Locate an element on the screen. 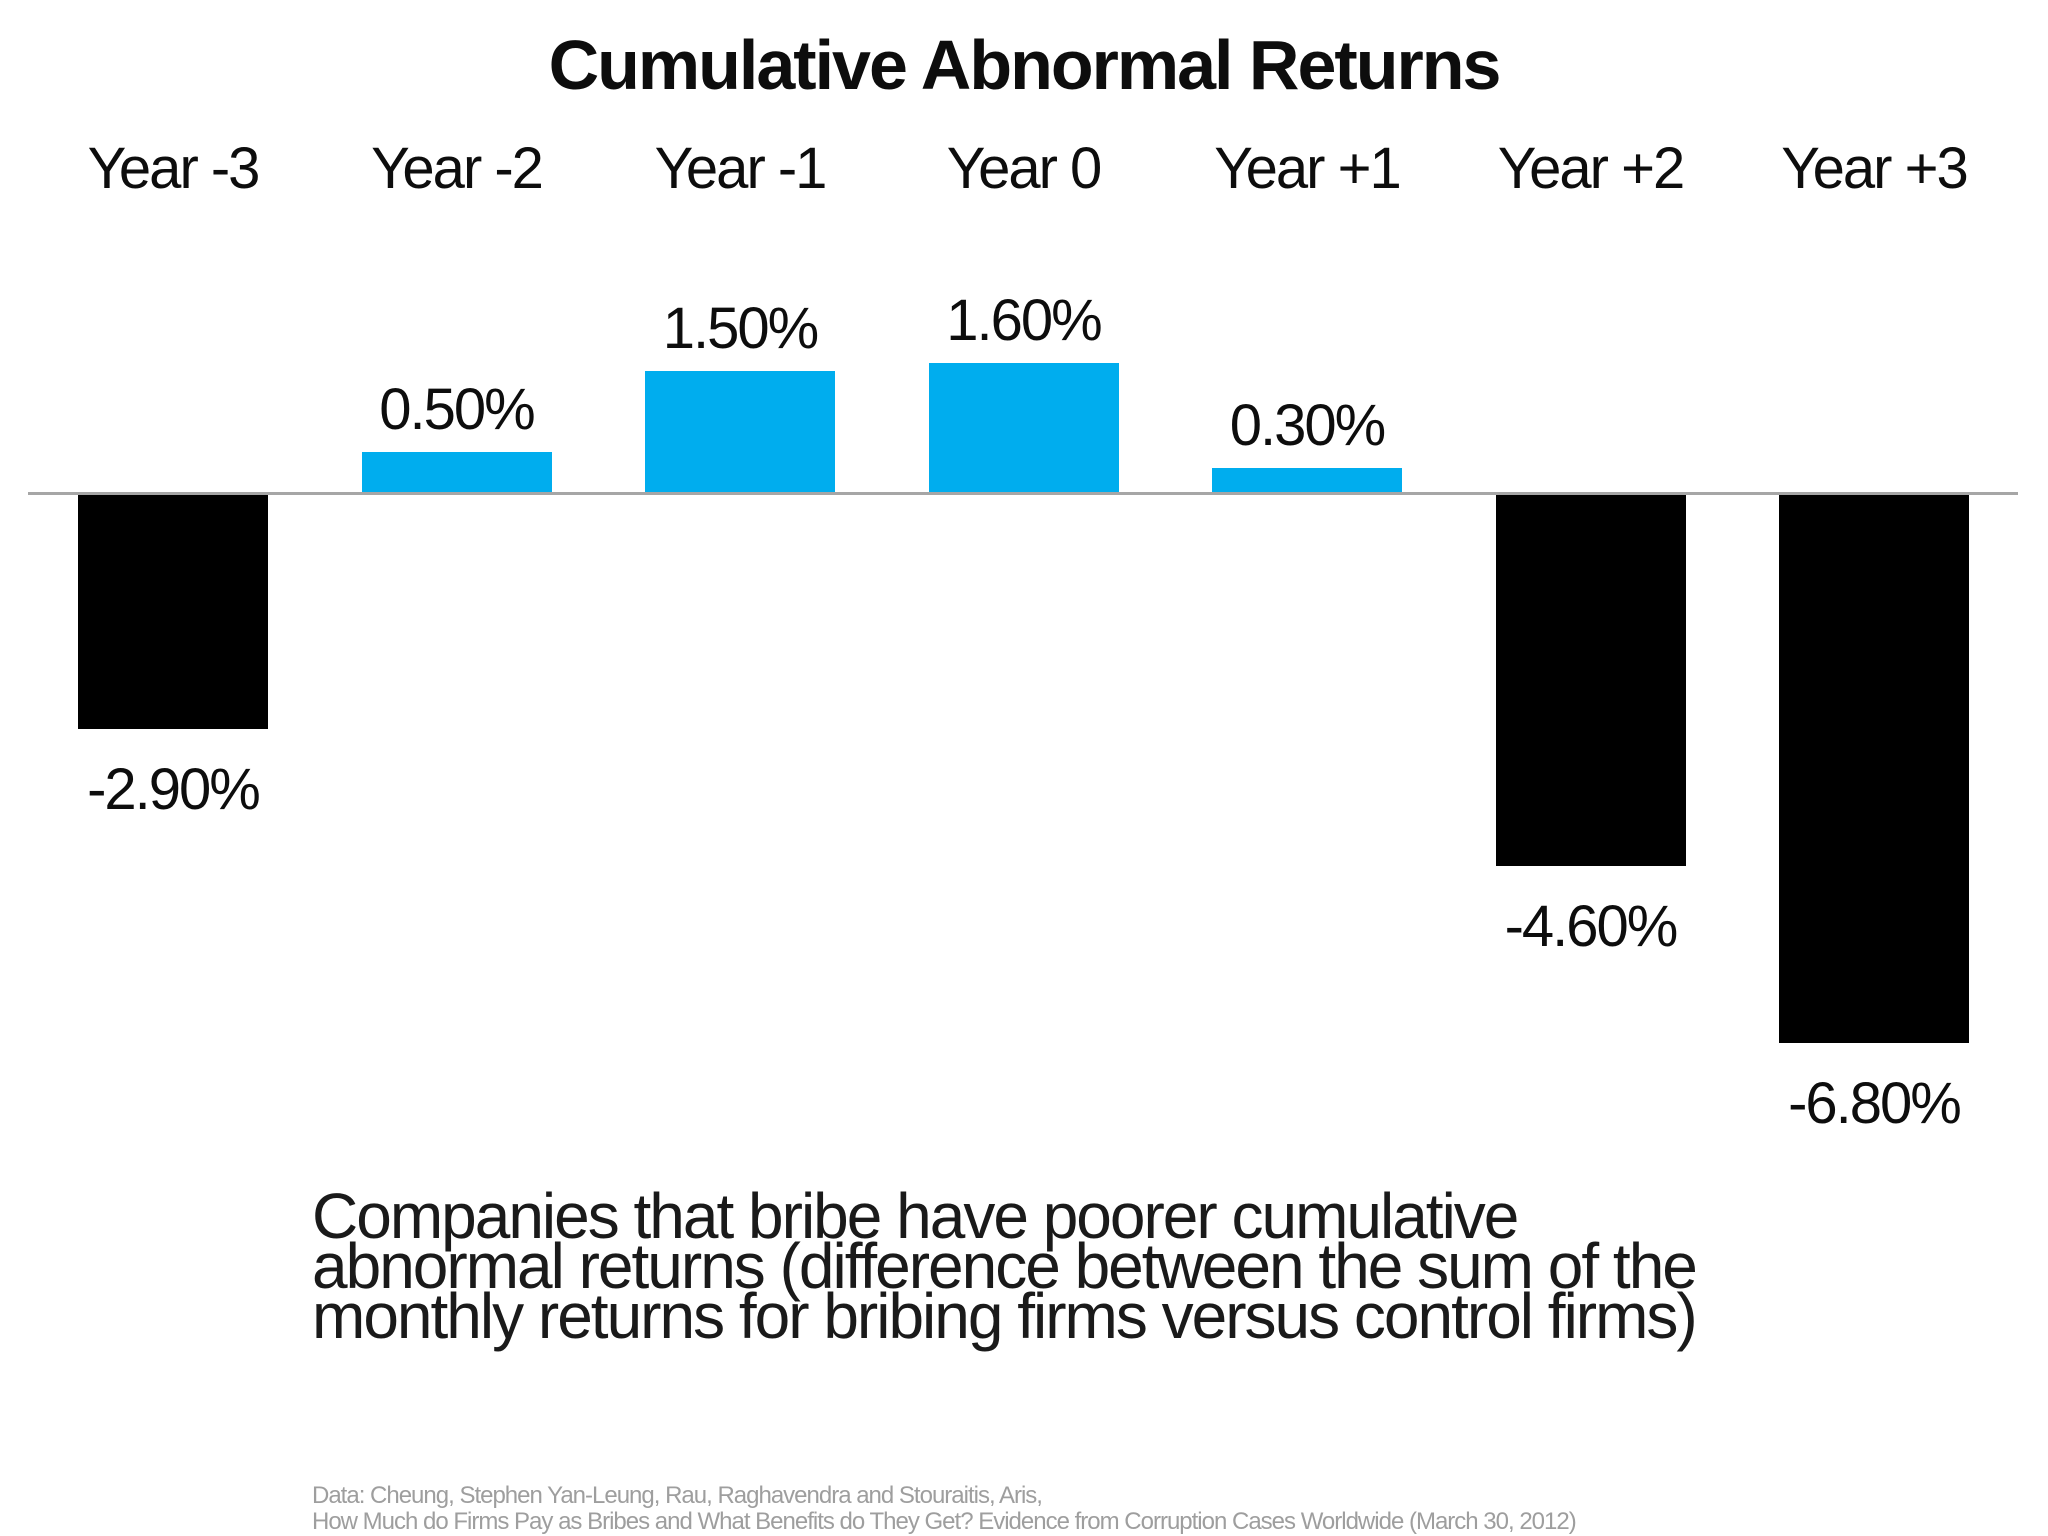  value-label-year-0: 1.60% is located at coordinates (1024, 320).